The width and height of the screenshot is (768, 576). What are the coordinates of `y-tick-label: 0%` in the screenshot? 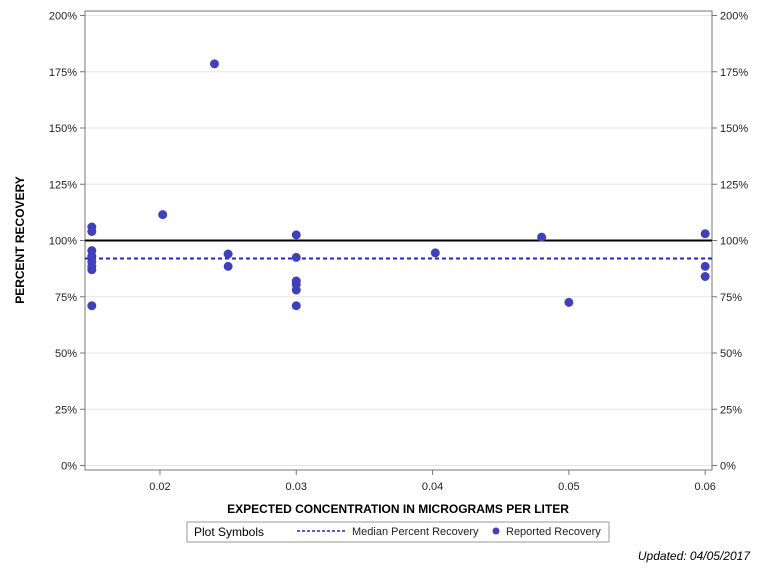 It's located at (69, 467).